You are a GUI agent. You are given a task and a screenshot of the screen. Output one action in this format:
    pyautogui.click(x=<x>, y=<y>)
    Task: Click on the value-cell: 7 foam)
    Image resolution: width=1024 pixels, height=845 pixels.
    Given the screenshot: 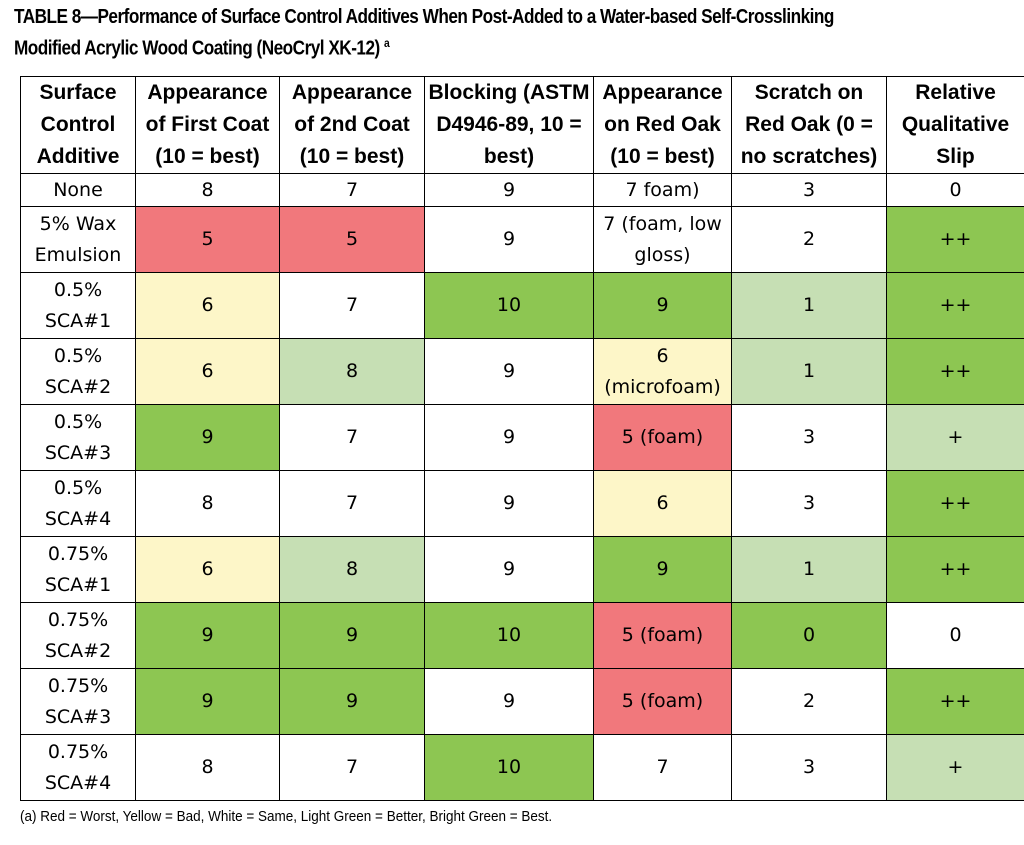 What is the action you would take?
    pyautogui.click(x=662, y=190)
    